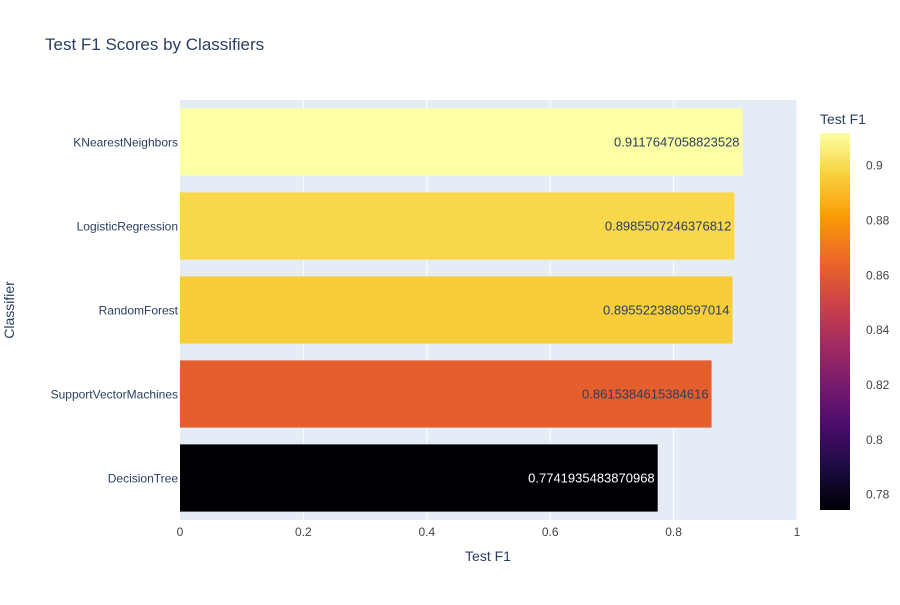  What do you see at coordinates (878, 495) in the screenshot?
I see `colorbar-tick-label: 0.78` at bounding box center [878, 495].